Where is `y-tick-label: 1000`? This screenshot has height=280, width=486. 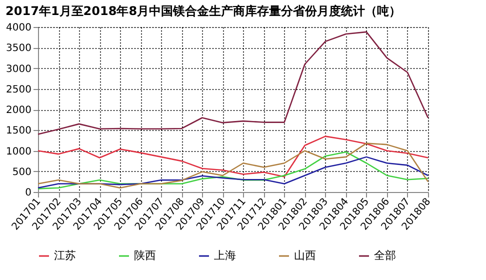
y-tick-label: 1000 is located at coordinates (19, 152).